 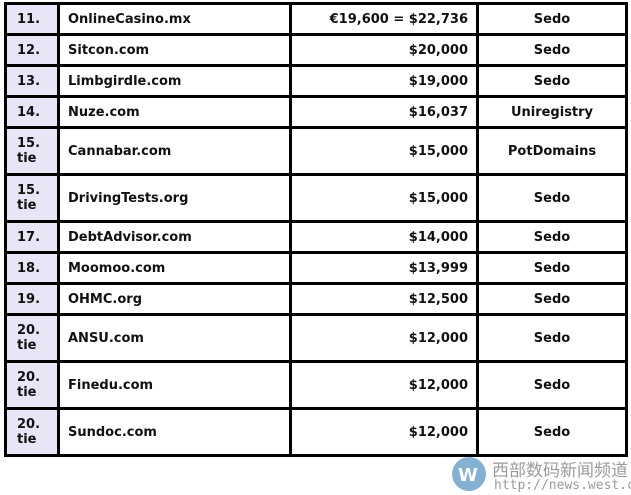 I want to click on table-row: 18. Moomoo.com $13,999 Sedo, so click(x=316, y=268).